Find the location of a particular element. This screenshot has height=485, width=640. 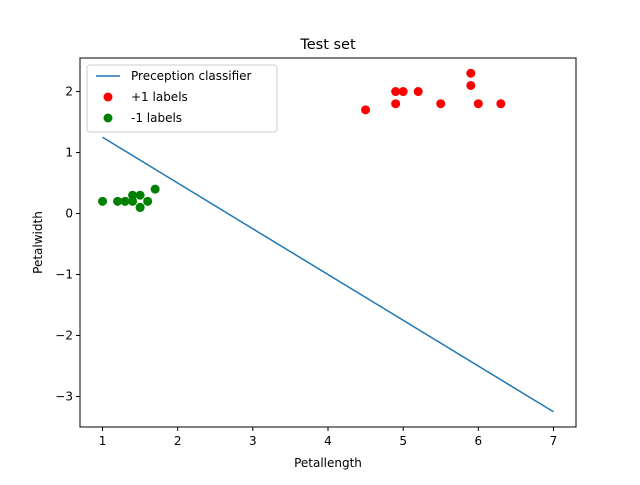

legend-entry-label: Preception classifier is located at coordinates (191, 76).